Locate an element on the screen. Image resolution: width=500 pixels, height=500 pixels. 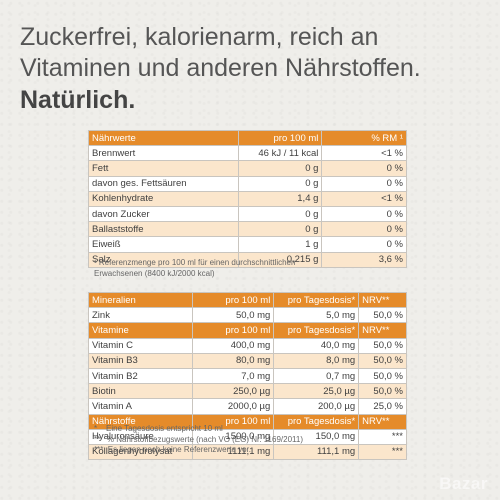
table-row: Hyaluronsäure 1500,0 mg 150,0 mg *** is located at coordinates (247, 436).